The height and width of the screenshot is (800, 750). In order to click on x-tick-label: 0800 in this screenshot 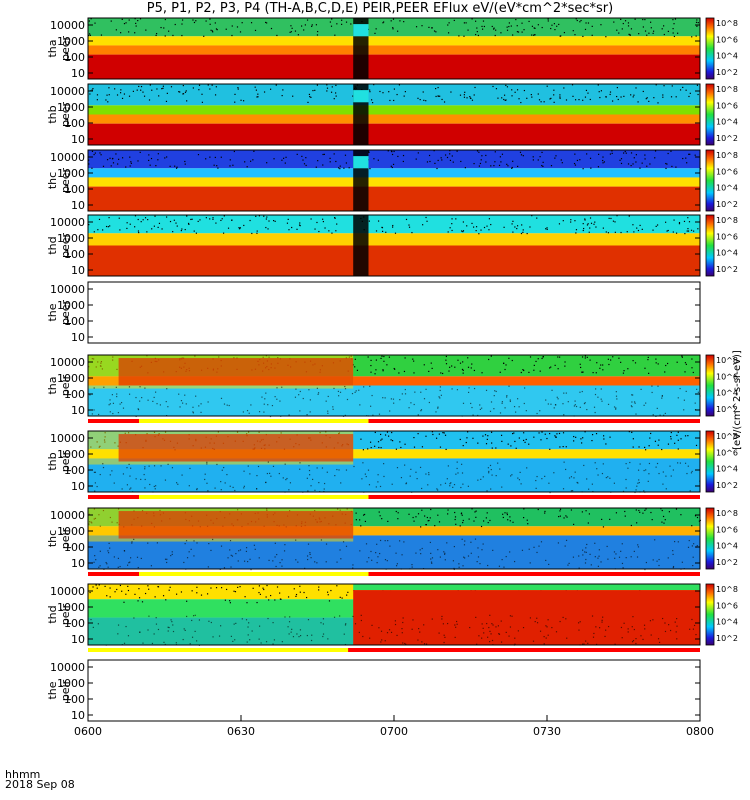, I will do `click(700, 731)`.